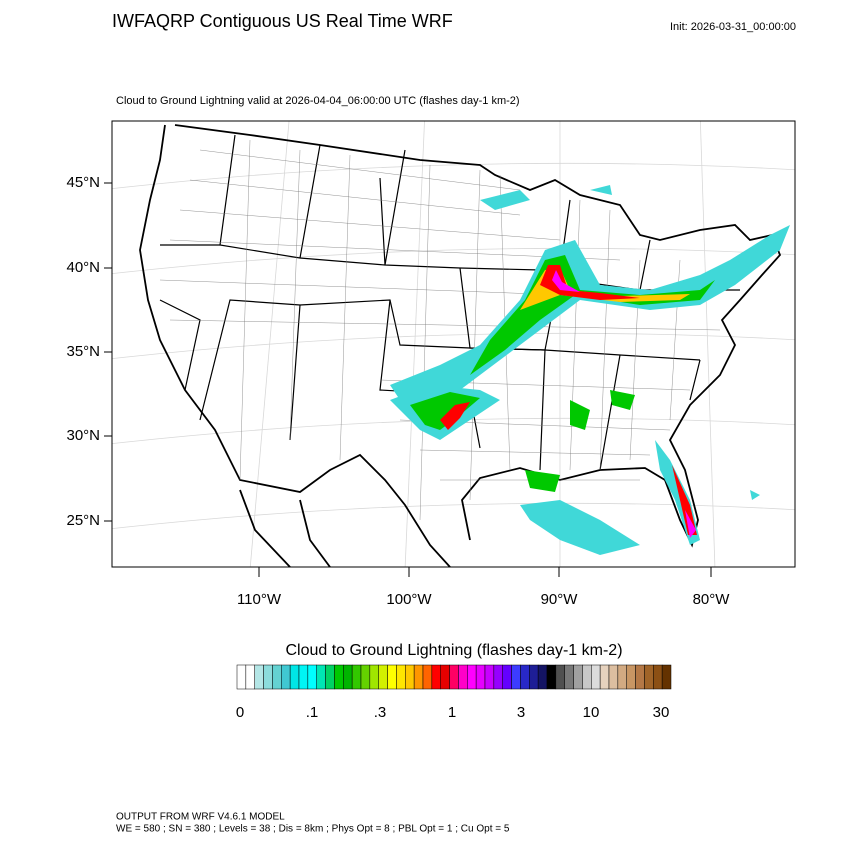  I want to click on lon-label: 100°W, so click(409, 599).